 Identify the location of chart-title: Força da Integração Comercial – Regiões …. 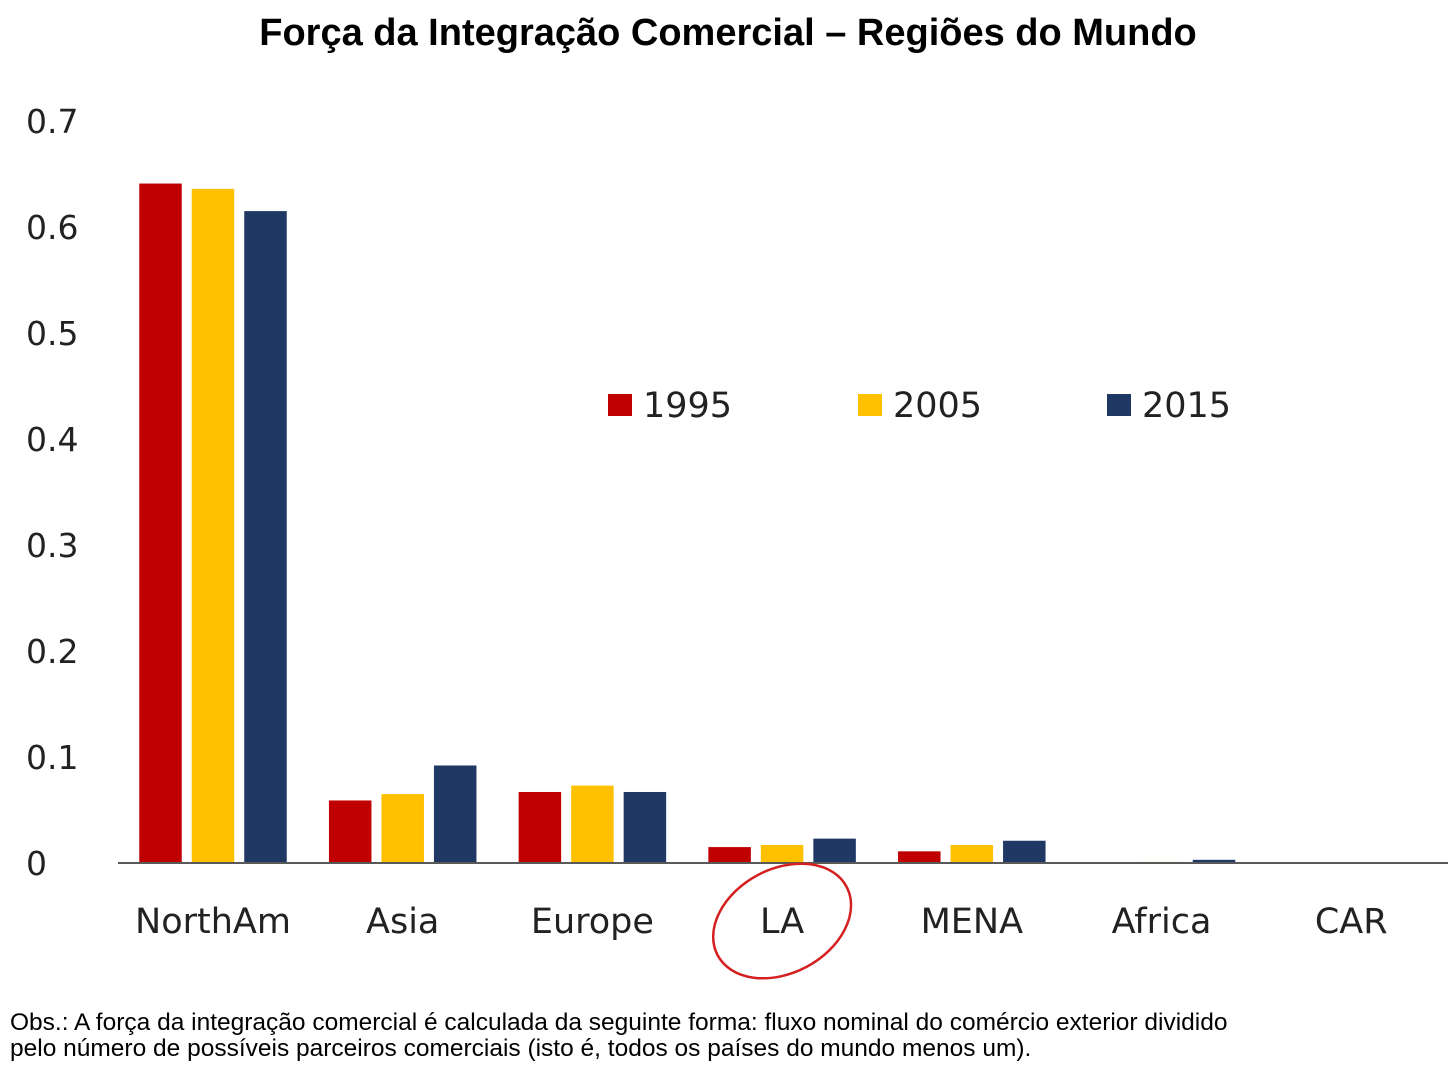
(728, 33).